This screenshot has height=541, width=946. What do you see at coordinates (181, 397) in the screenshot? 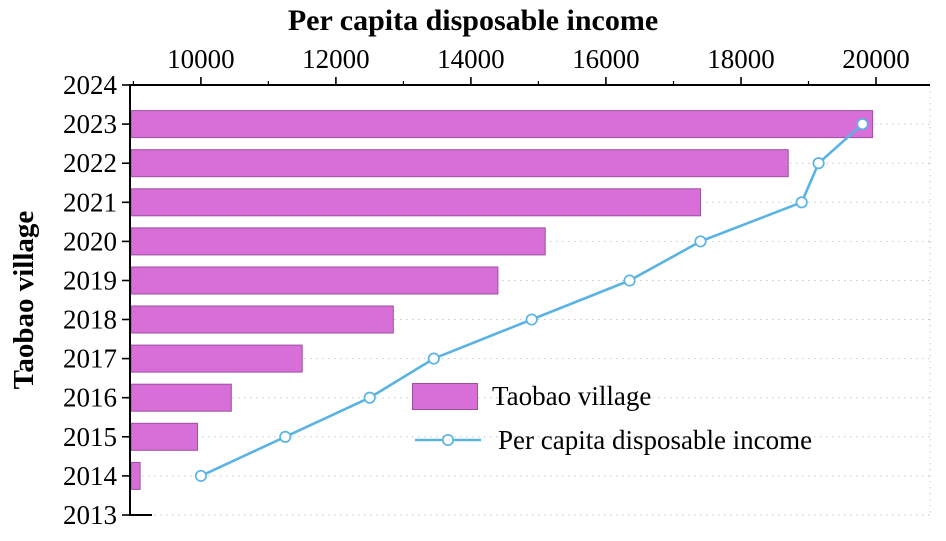
I see `bar-2016` at bounding box center [181, 397].